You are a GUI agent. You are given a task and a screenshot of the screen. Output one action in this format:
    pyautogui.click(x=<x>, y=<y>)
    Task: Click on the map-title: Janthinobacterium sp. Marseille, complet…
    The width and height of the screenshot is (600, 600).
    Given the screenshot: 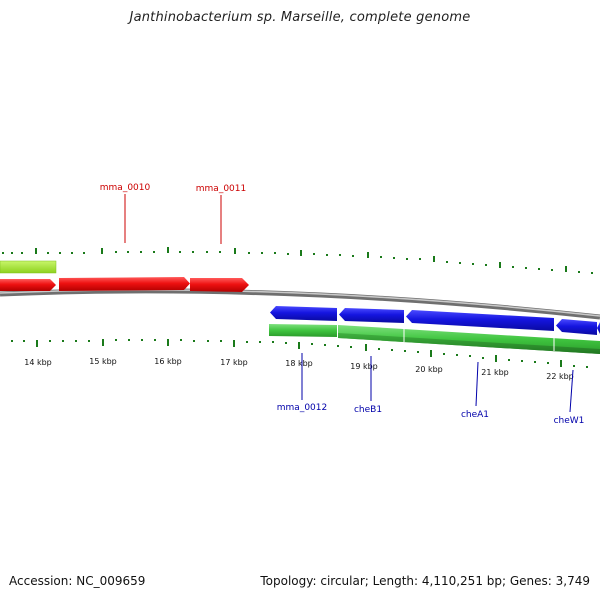 What is the action you would take?
    pyautogui.click(x=300, y=17)
    